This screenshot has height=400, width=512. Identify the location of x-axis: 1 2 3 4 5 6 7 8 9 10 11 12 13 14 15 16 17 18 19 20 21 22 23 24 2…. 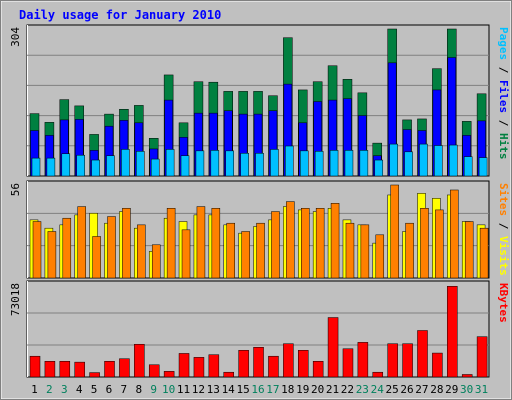
(259, 389).